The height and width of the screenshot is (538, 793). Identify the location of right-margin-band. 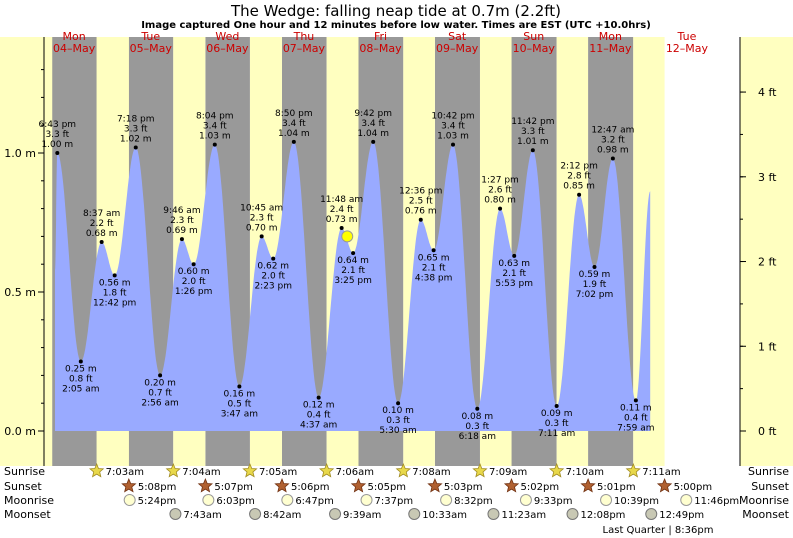
(766, 251).